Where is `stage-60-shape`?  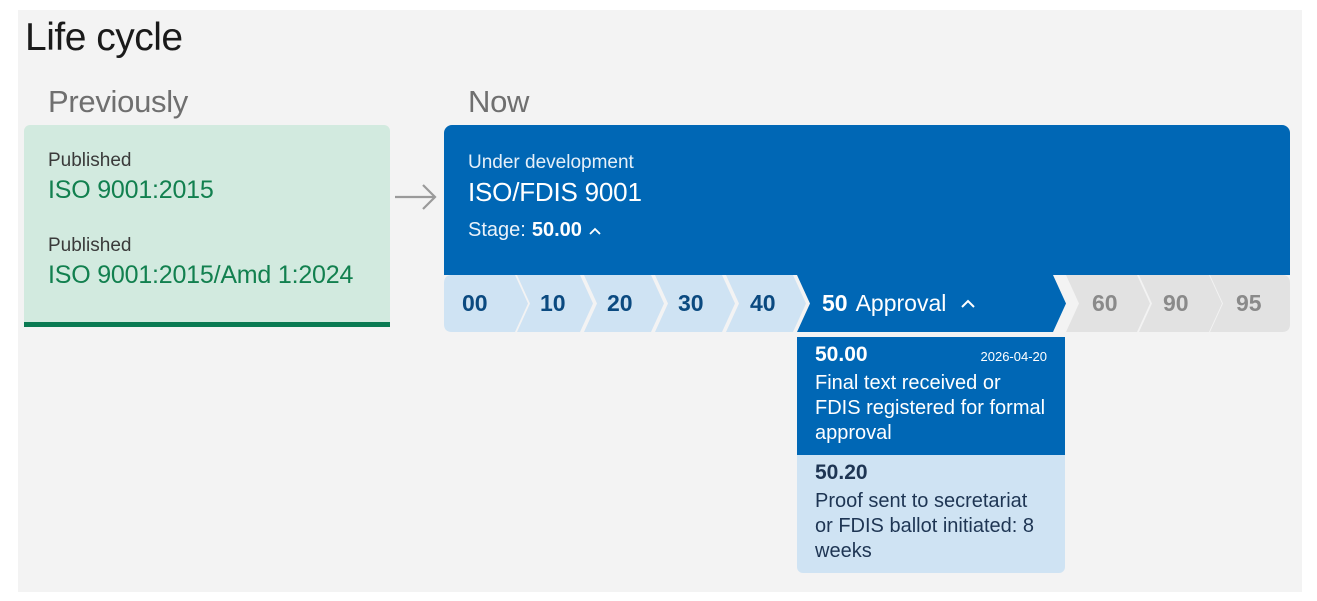
stage-60-shape is located at coordinates (1108, 303).